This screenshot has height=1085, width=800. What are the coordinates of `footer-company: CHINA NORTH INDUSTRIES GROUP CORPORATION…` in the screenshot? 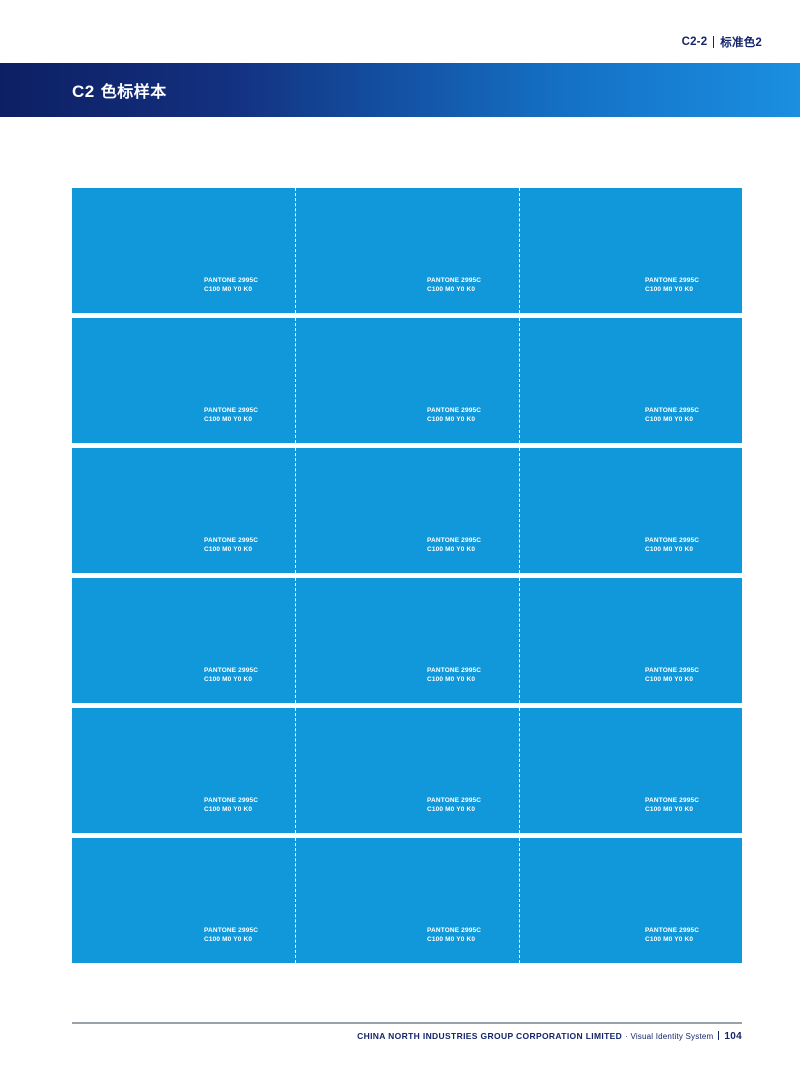 It's located at (490, 1036).